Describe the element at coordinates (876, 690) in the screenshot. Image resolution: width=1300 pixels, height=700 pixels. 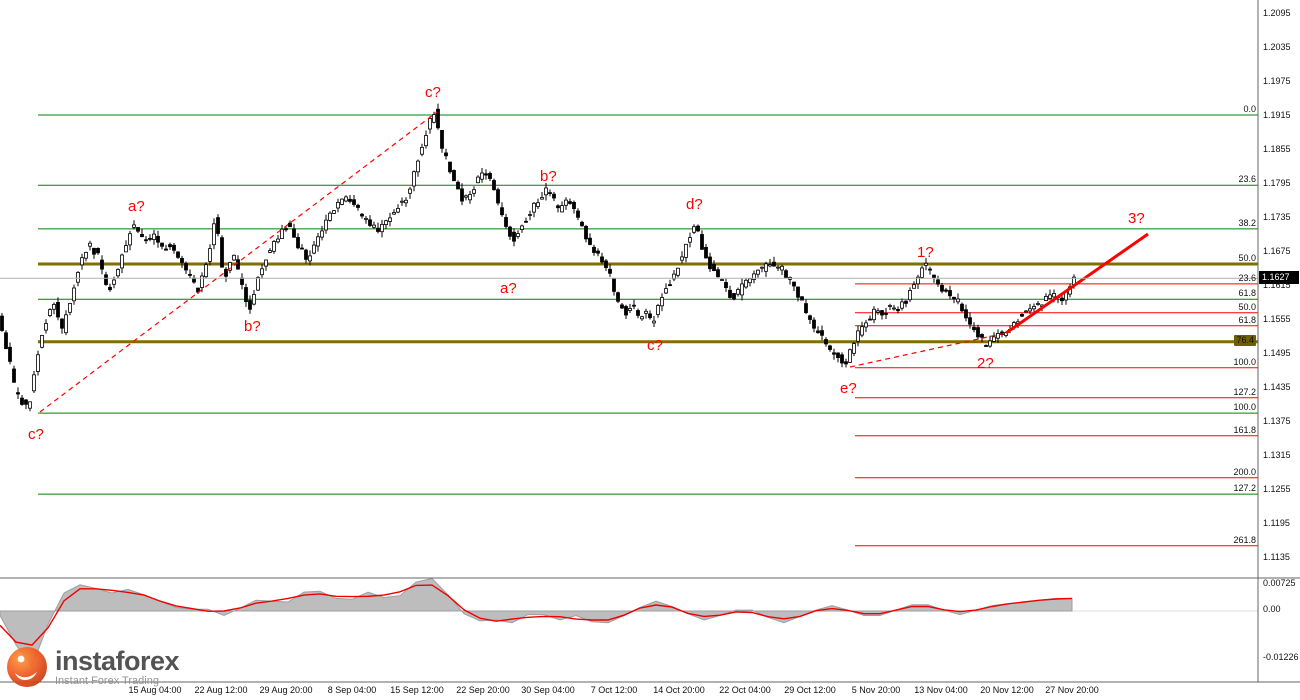
I see `date-axis-label: 5 Nov 20:00` at that location.